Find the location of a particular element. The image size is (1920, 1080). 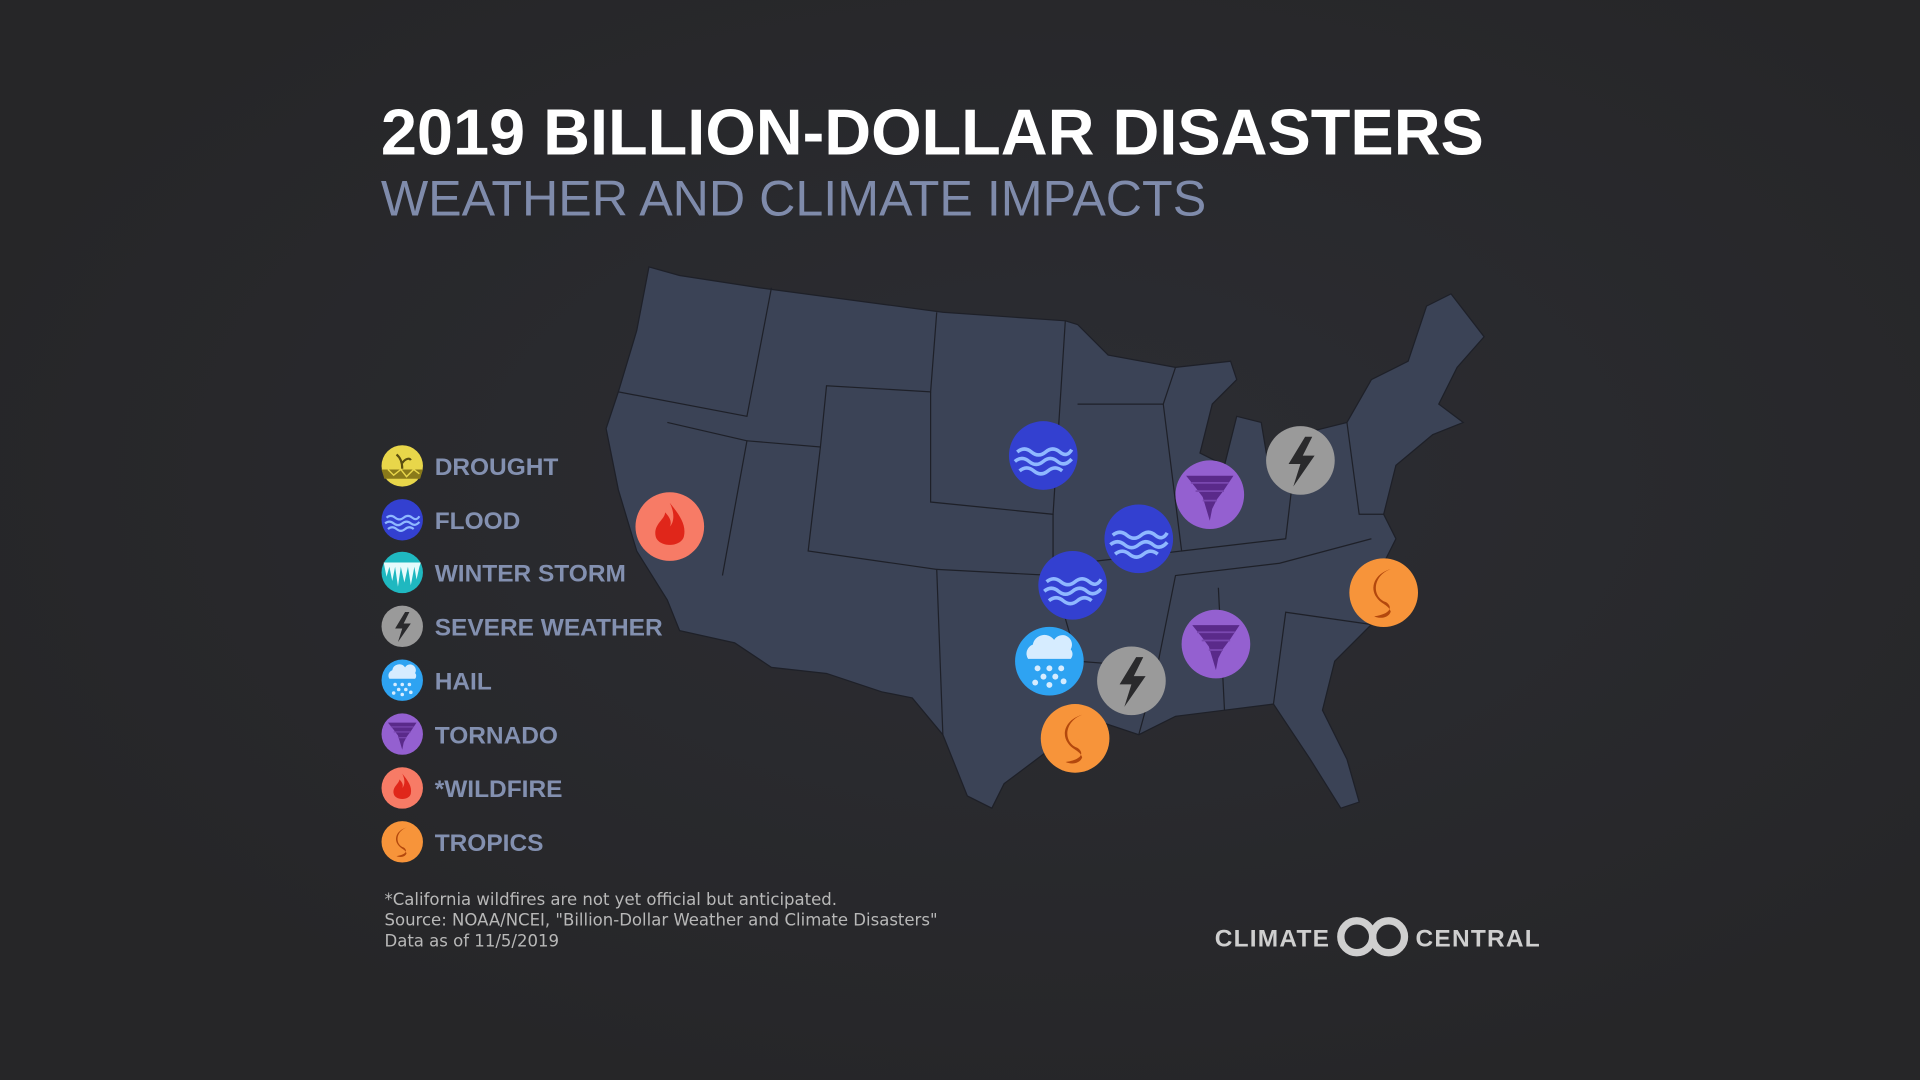

legend-item-severe-weather: SEVERE WEATHER is located at coordinates (522, 626).